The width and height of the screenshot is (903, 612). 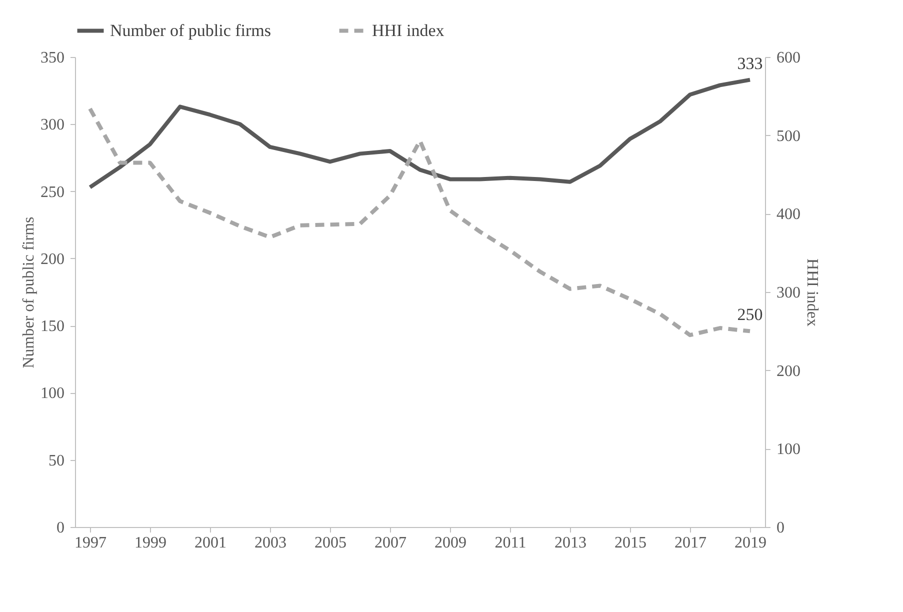 I want to click on y-tick-label: 250, so click(x=52, y=192).